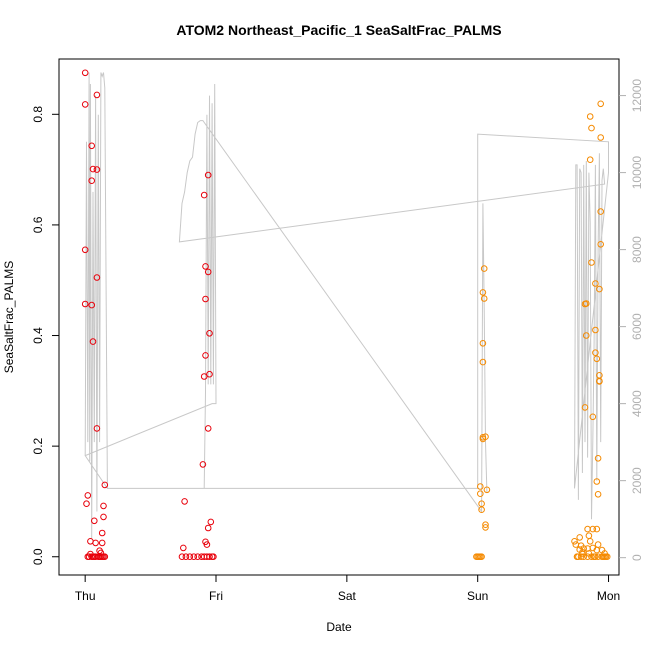 This screenshot has height=650, width=650. I want to click on x-tick-label: Fri, so click(216, 596).